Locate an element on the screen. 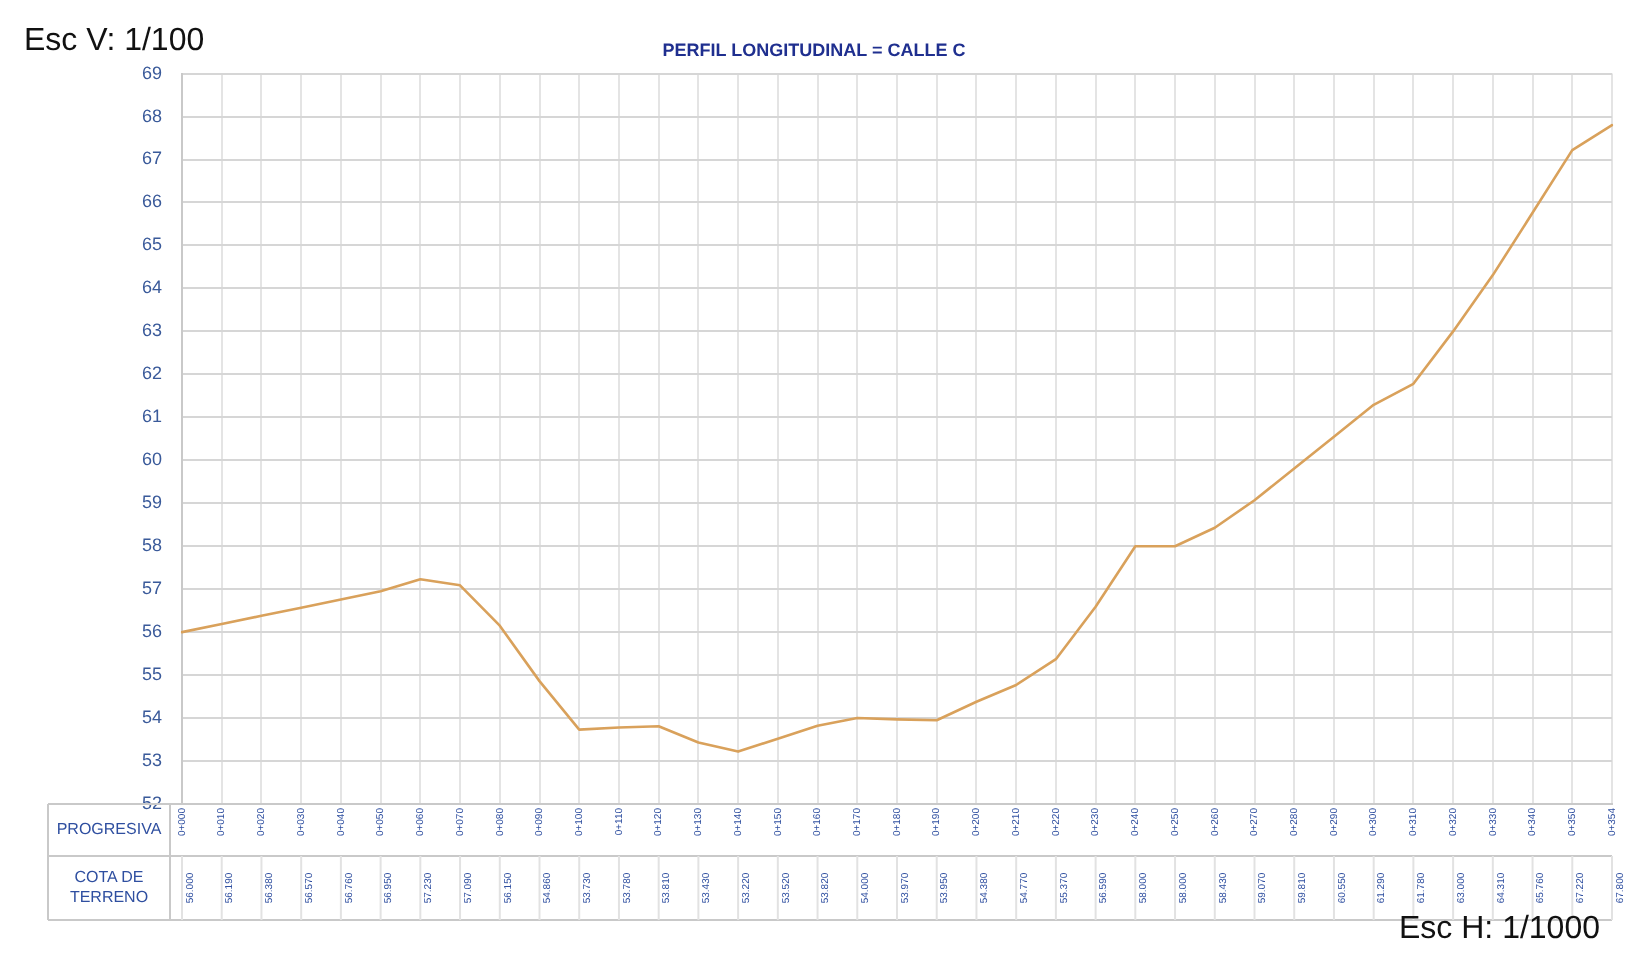 This screenshot has width=1644, height=960. y-tick-label: 62 is located at coordinates (151, 373).